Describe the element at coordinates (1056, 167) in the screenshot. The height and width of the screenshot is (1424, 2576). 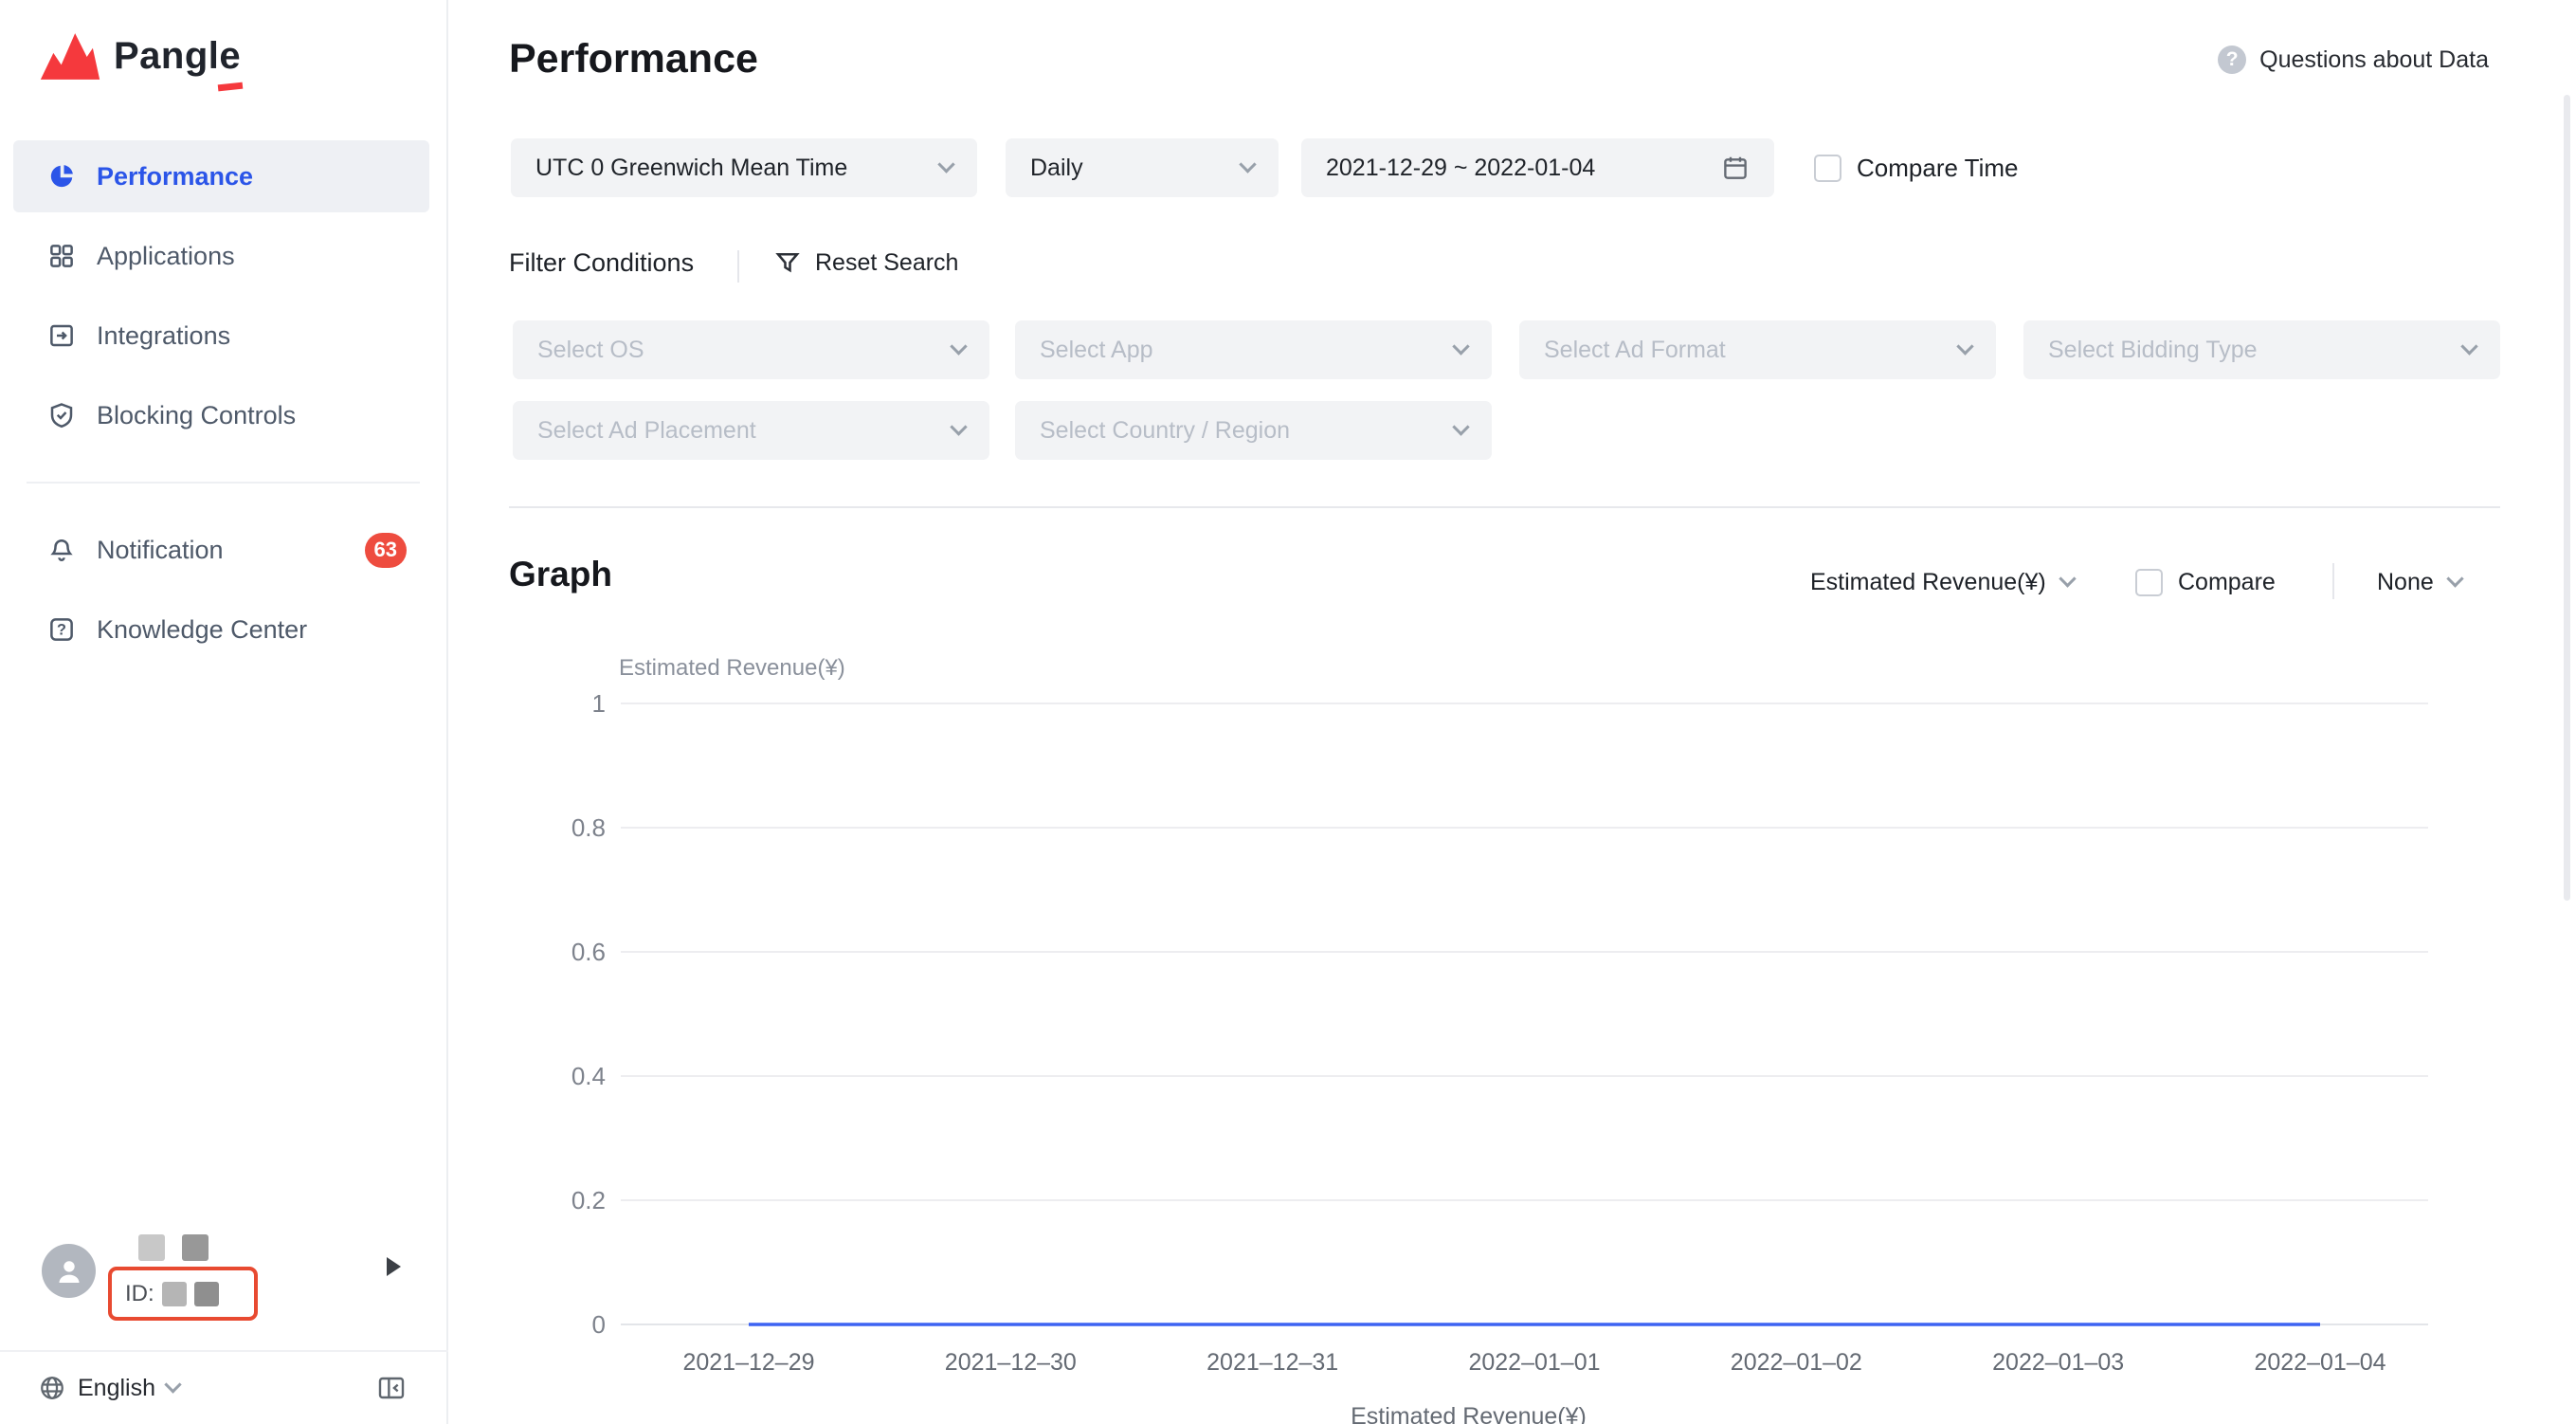
I see `granularity-value: Daily` at that location.